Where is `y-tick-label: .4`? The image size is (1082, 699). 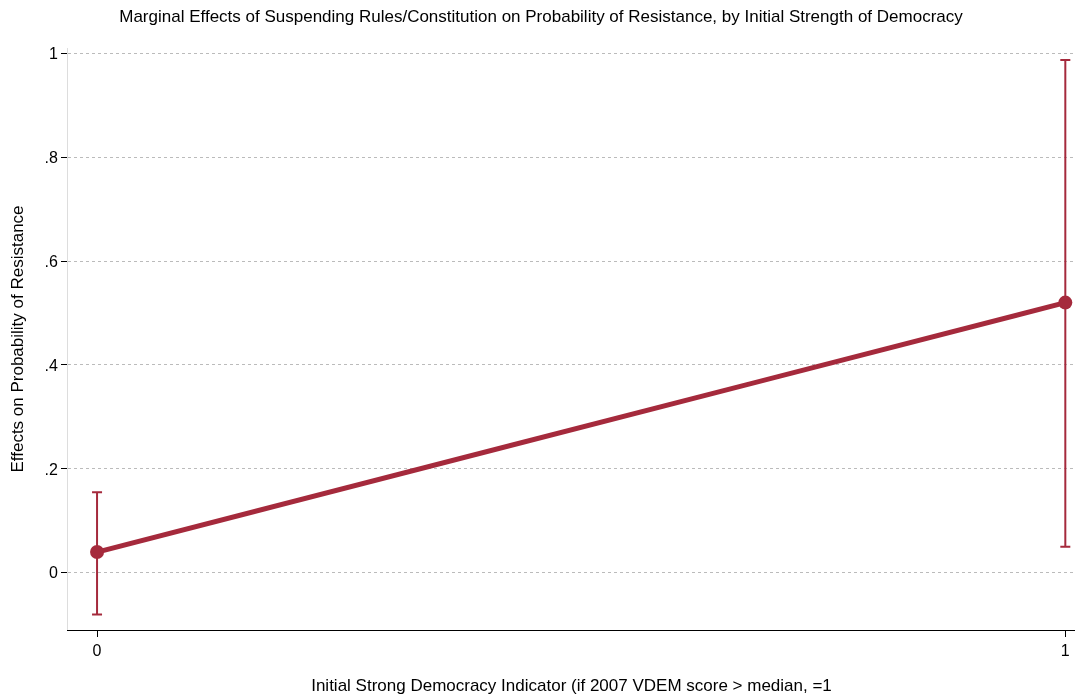
y-tick-label: .4 is located at coordinates (51, 365).